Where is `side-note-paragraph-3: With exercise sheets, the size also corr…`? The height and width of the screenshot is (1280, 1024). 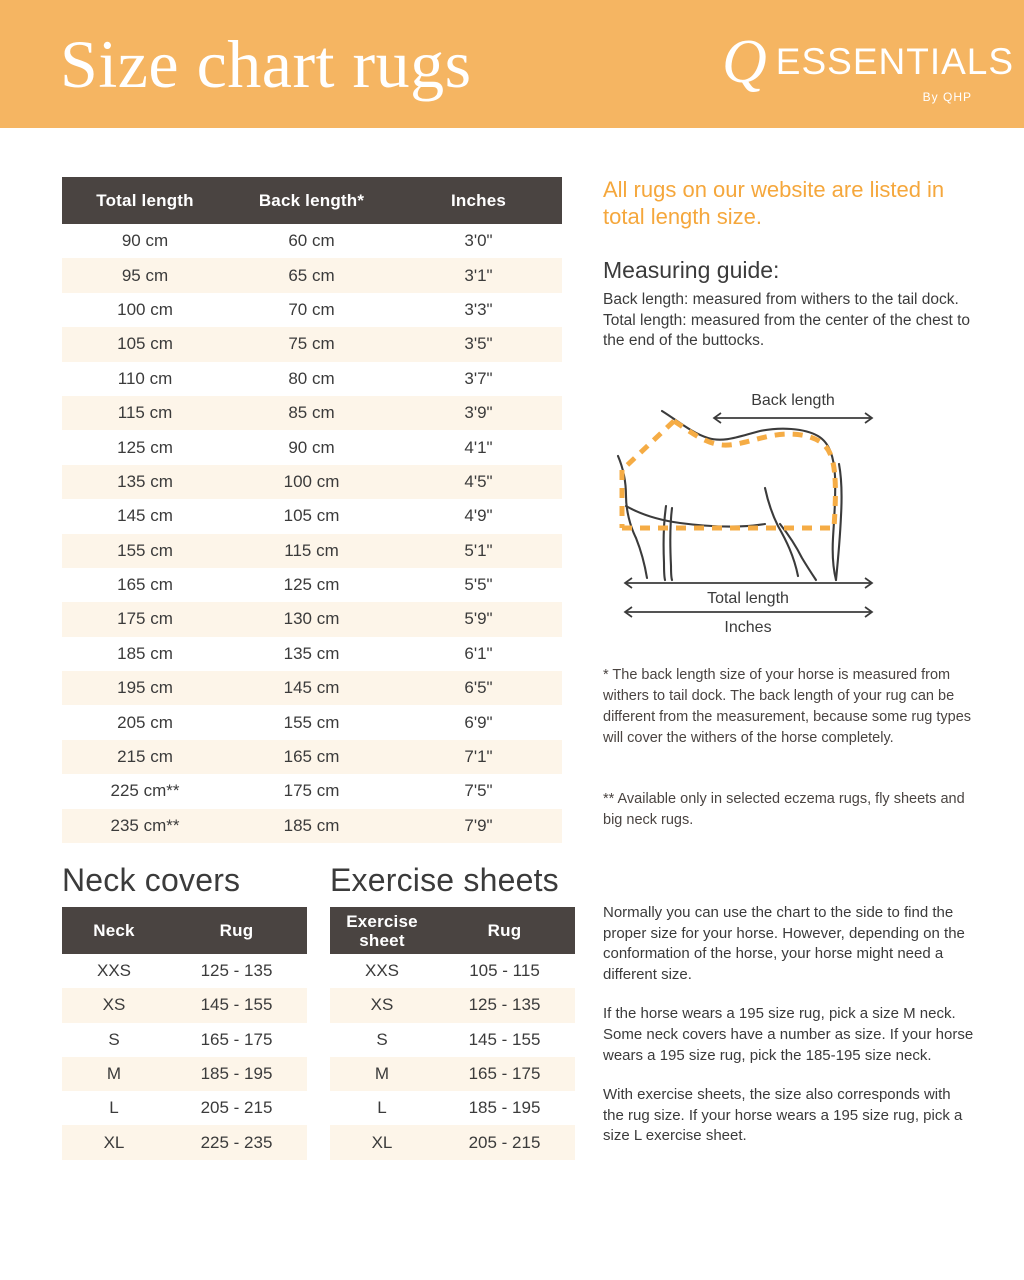 side-note-paragraph-3: With exercise sheets, the size also corr… is located at coordinates (783, 1115).